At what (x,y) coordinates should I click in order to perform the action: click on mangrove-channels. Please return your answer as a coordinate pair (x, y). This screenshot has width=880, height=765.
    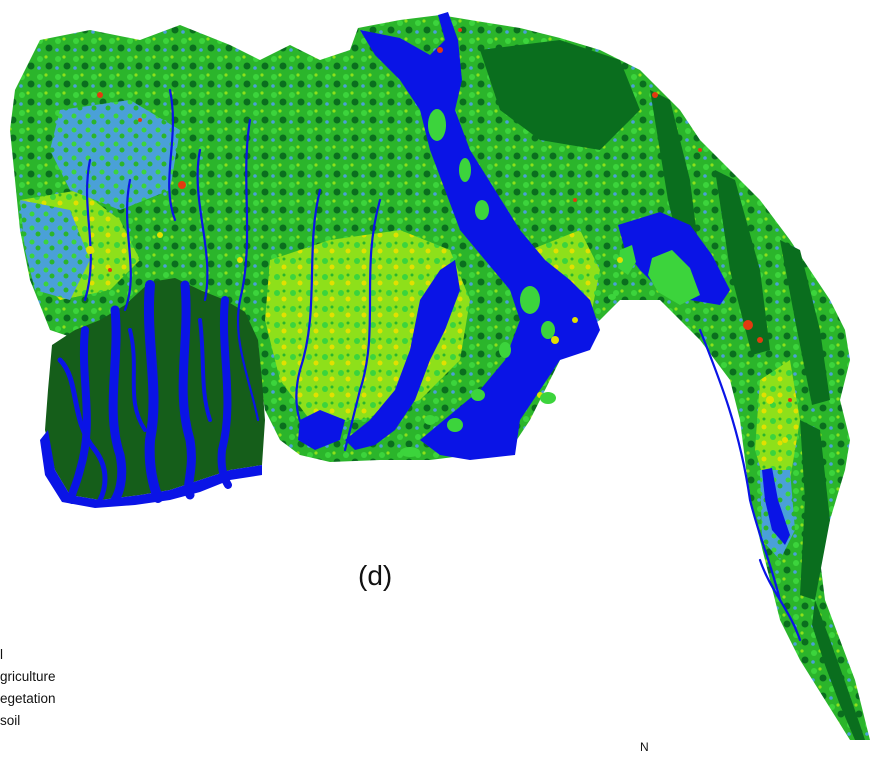
    Looking at the image, I should click on (144, 392).